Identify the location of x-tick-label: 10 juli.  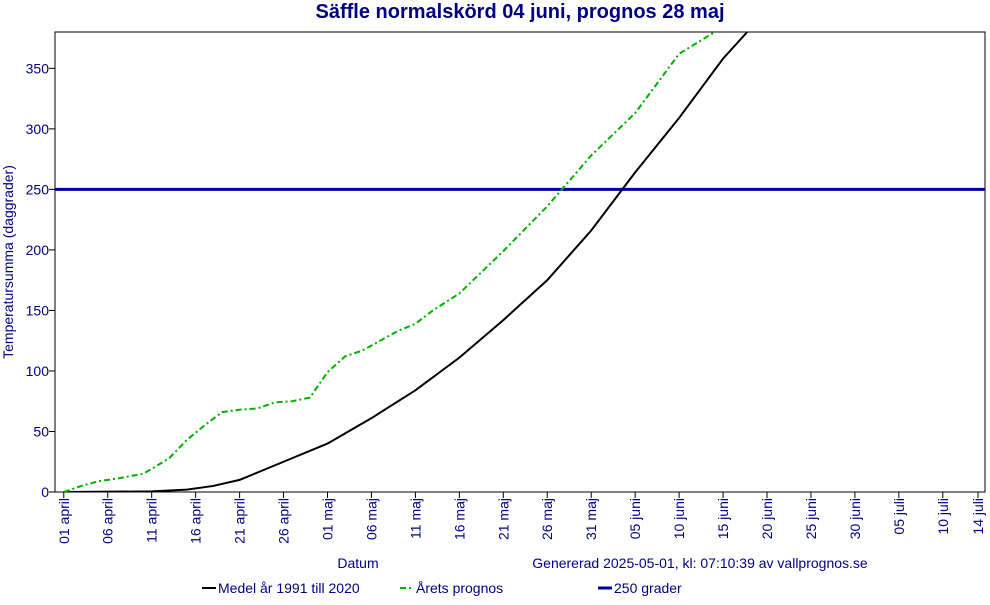
(943, 516).